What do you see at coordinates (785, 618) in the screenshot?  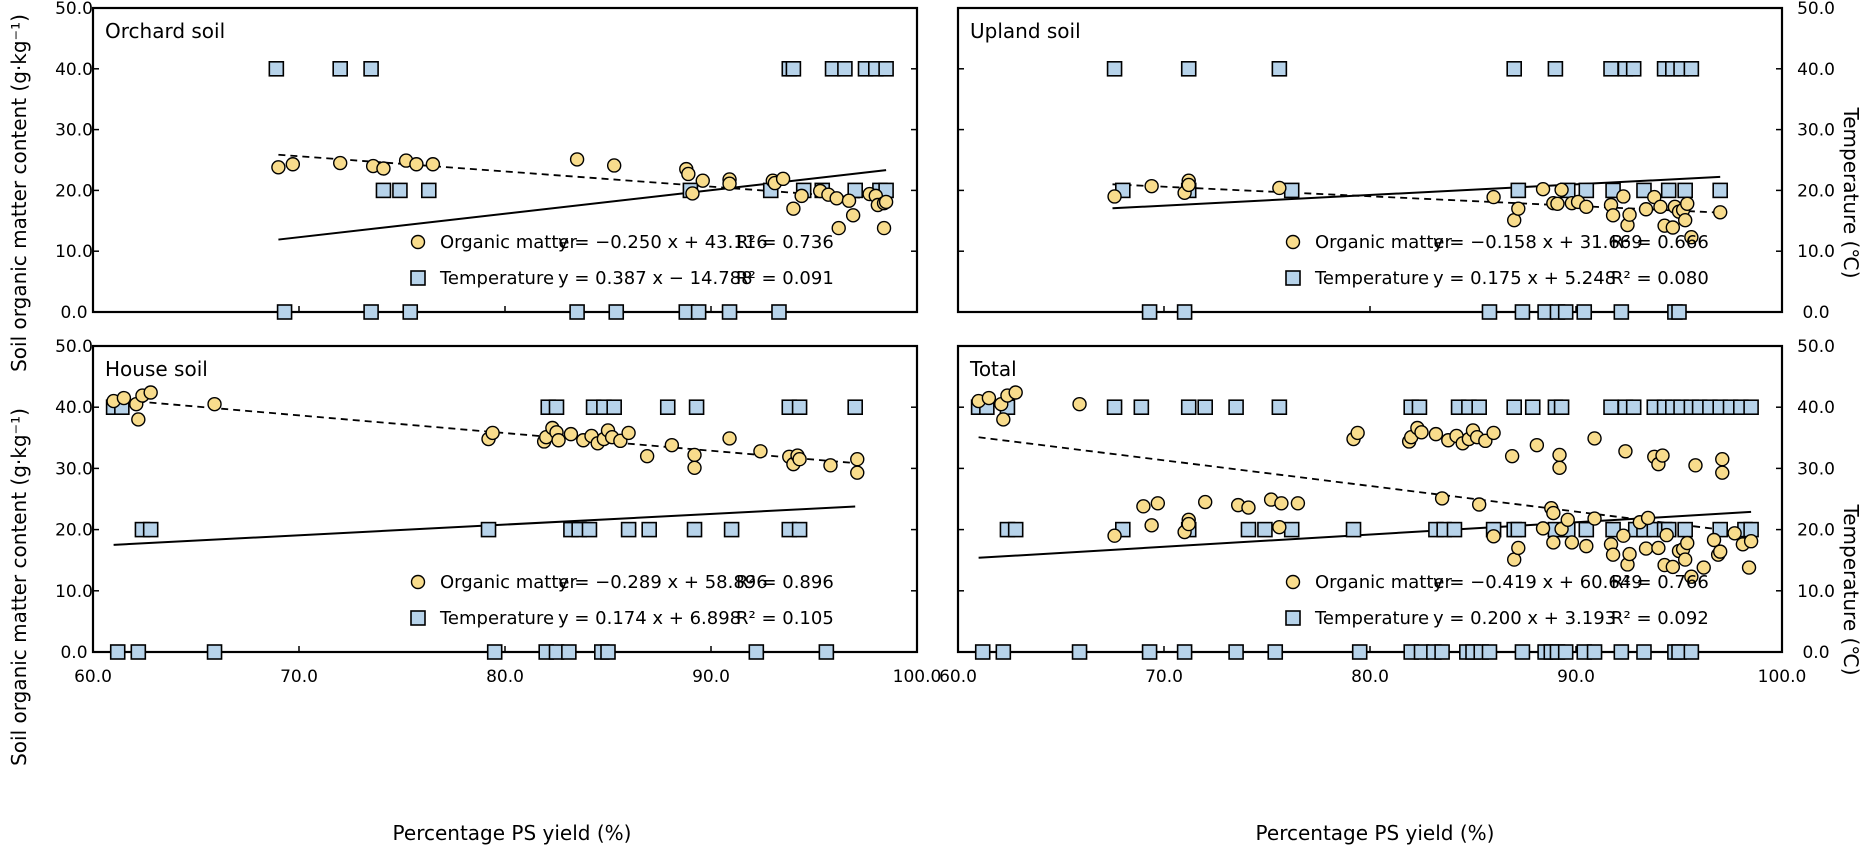 I see `legend-r2: R² = 0.105` at bounding box center [785, 618].